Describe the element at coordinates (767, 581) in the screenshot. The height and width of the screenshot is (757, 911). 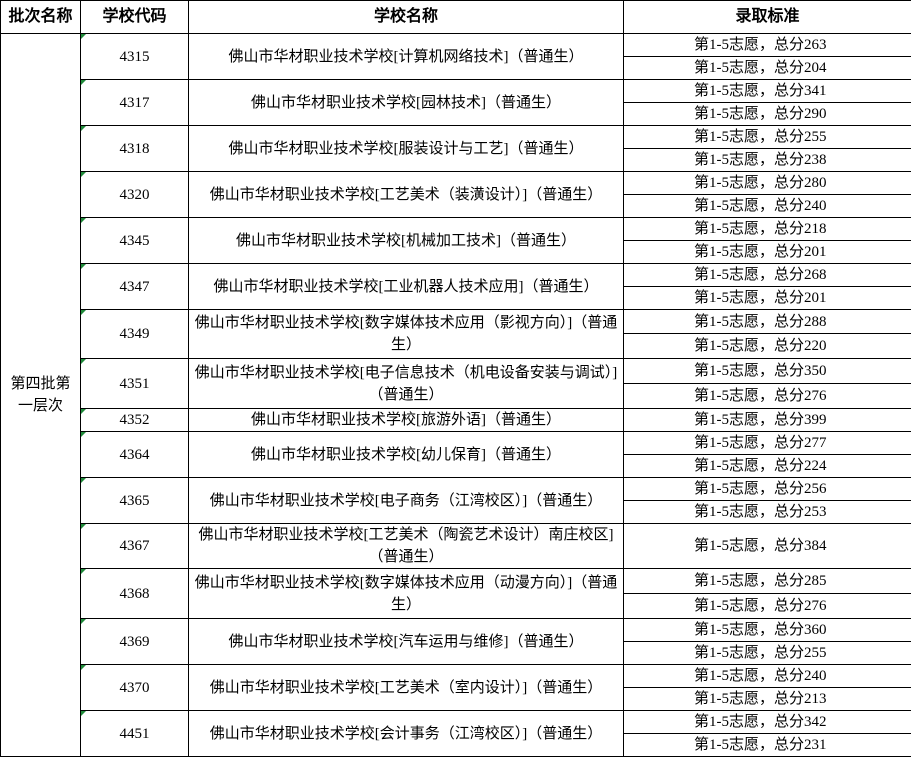
I see `criteria: 第1-5志愿，总分285` at that location.